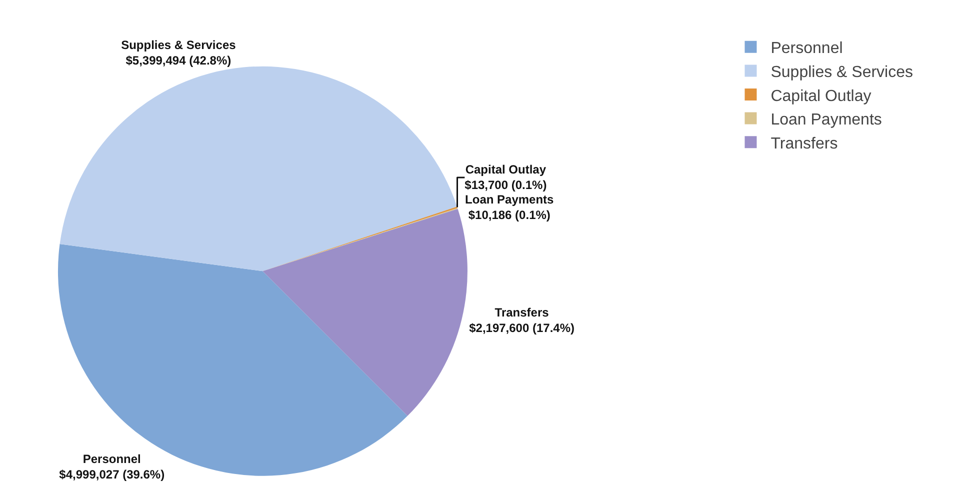 Image resolution: width=956 pixels, height=495 pixels. What do you see at coordinates (826, 120) in the screenshot?
I see `legend-label: Loan Payments` at bounding box center [826, 120].